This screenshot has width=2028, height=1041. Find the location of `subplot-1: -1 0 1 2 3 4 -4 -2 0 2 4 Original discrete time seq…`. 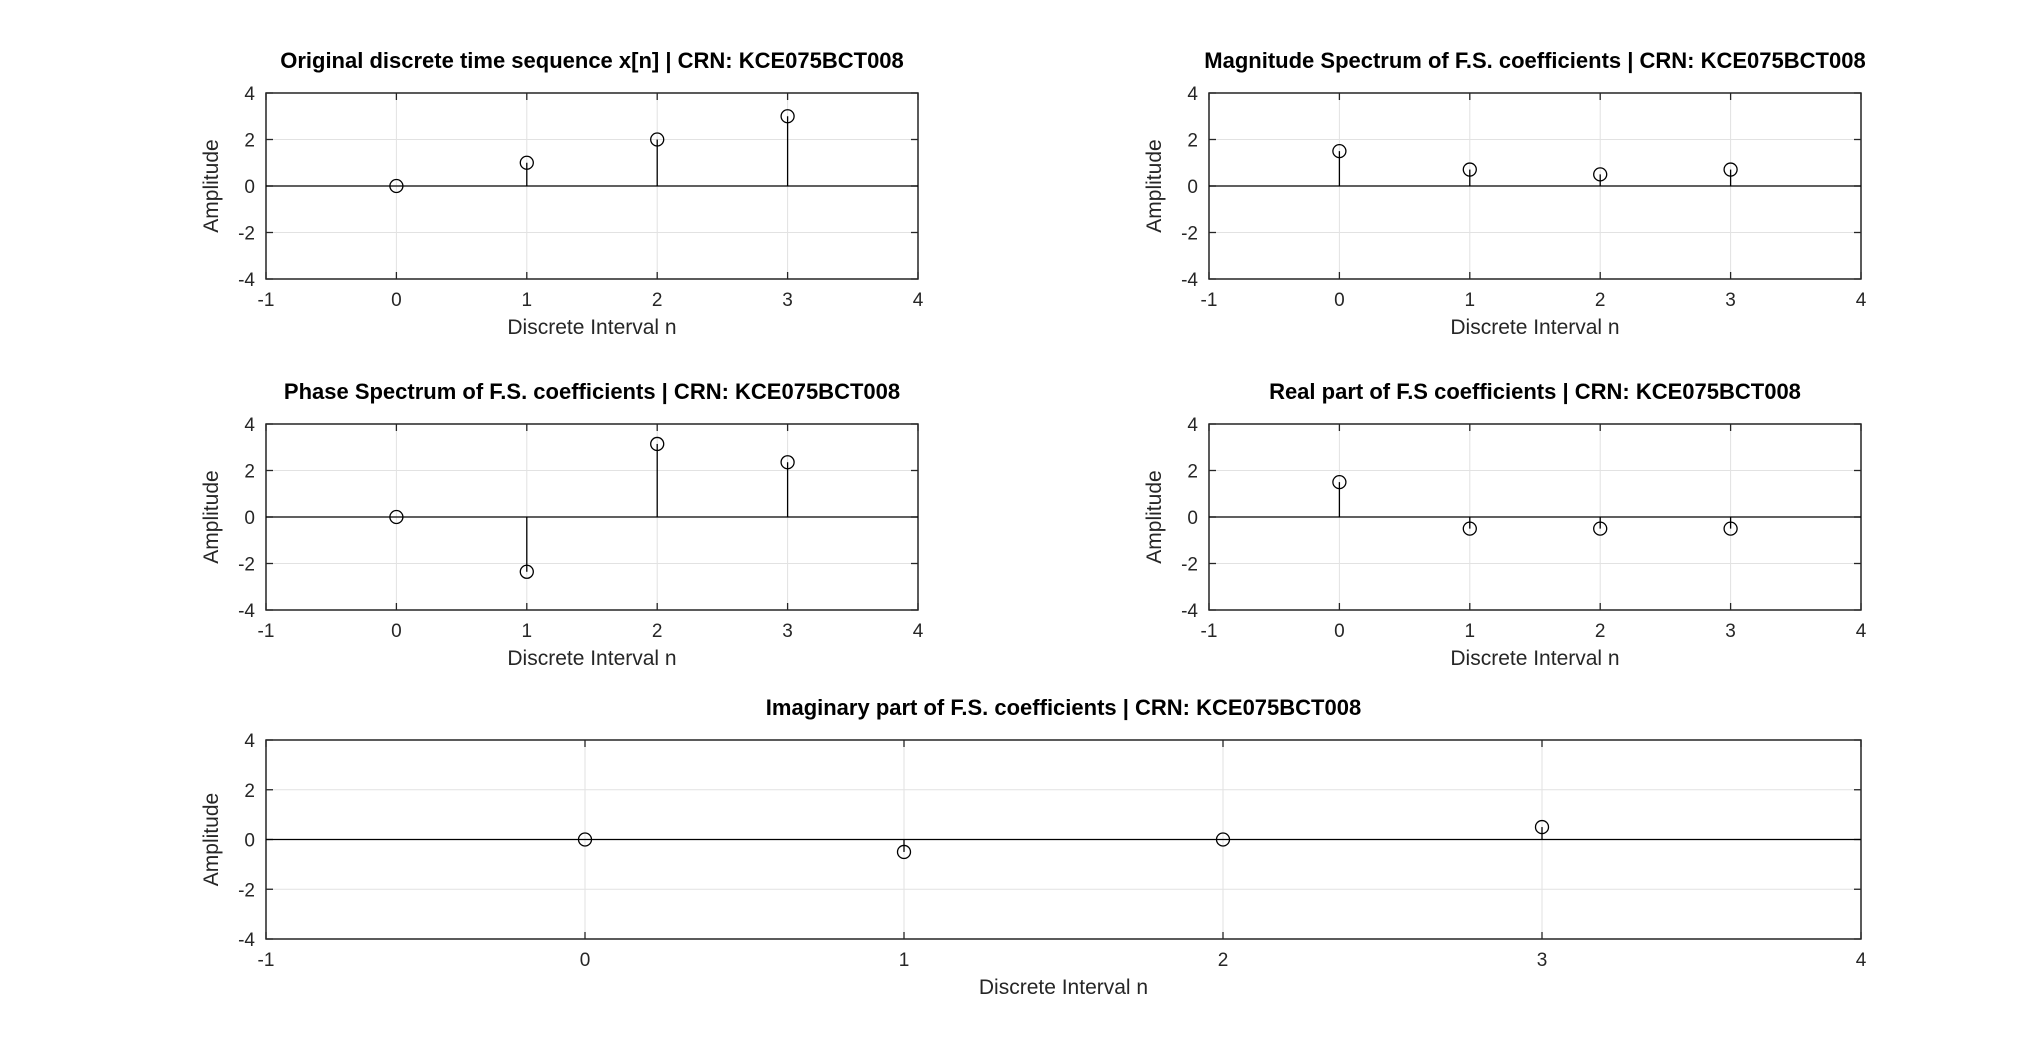

subplot-1: -1 0 1 2 3 4 -4 -2 0 2 4 Original discrete time seq… is located at coordinates (562, 193).